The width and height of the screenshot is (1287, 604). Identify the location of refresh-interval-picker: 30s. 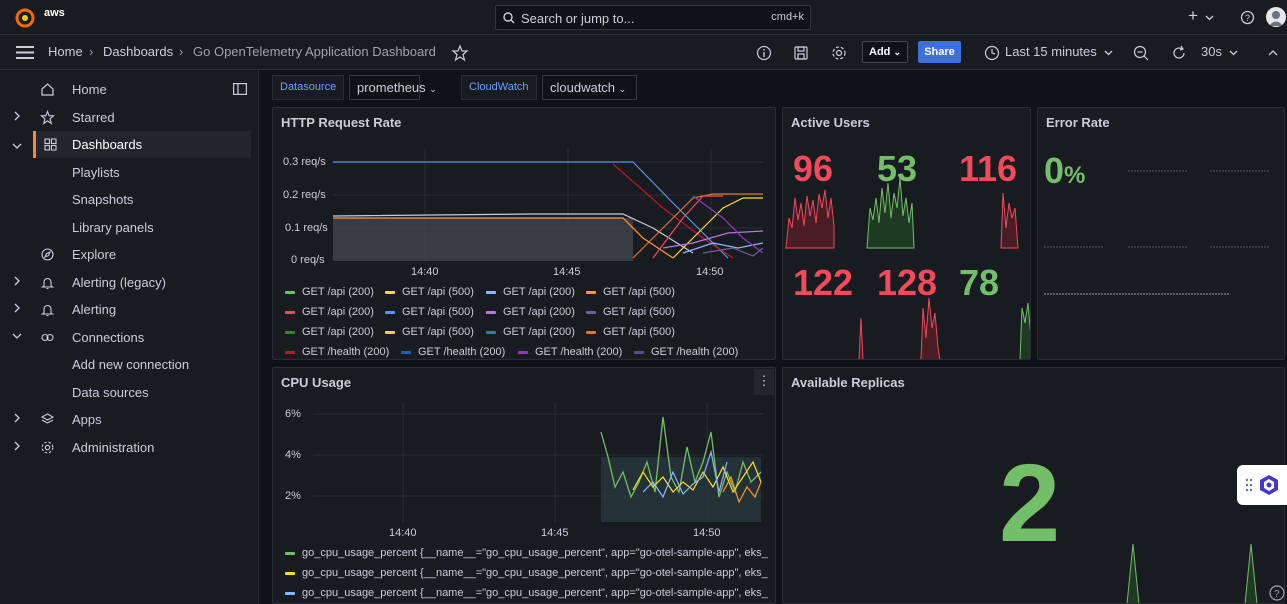
(1211, 51).